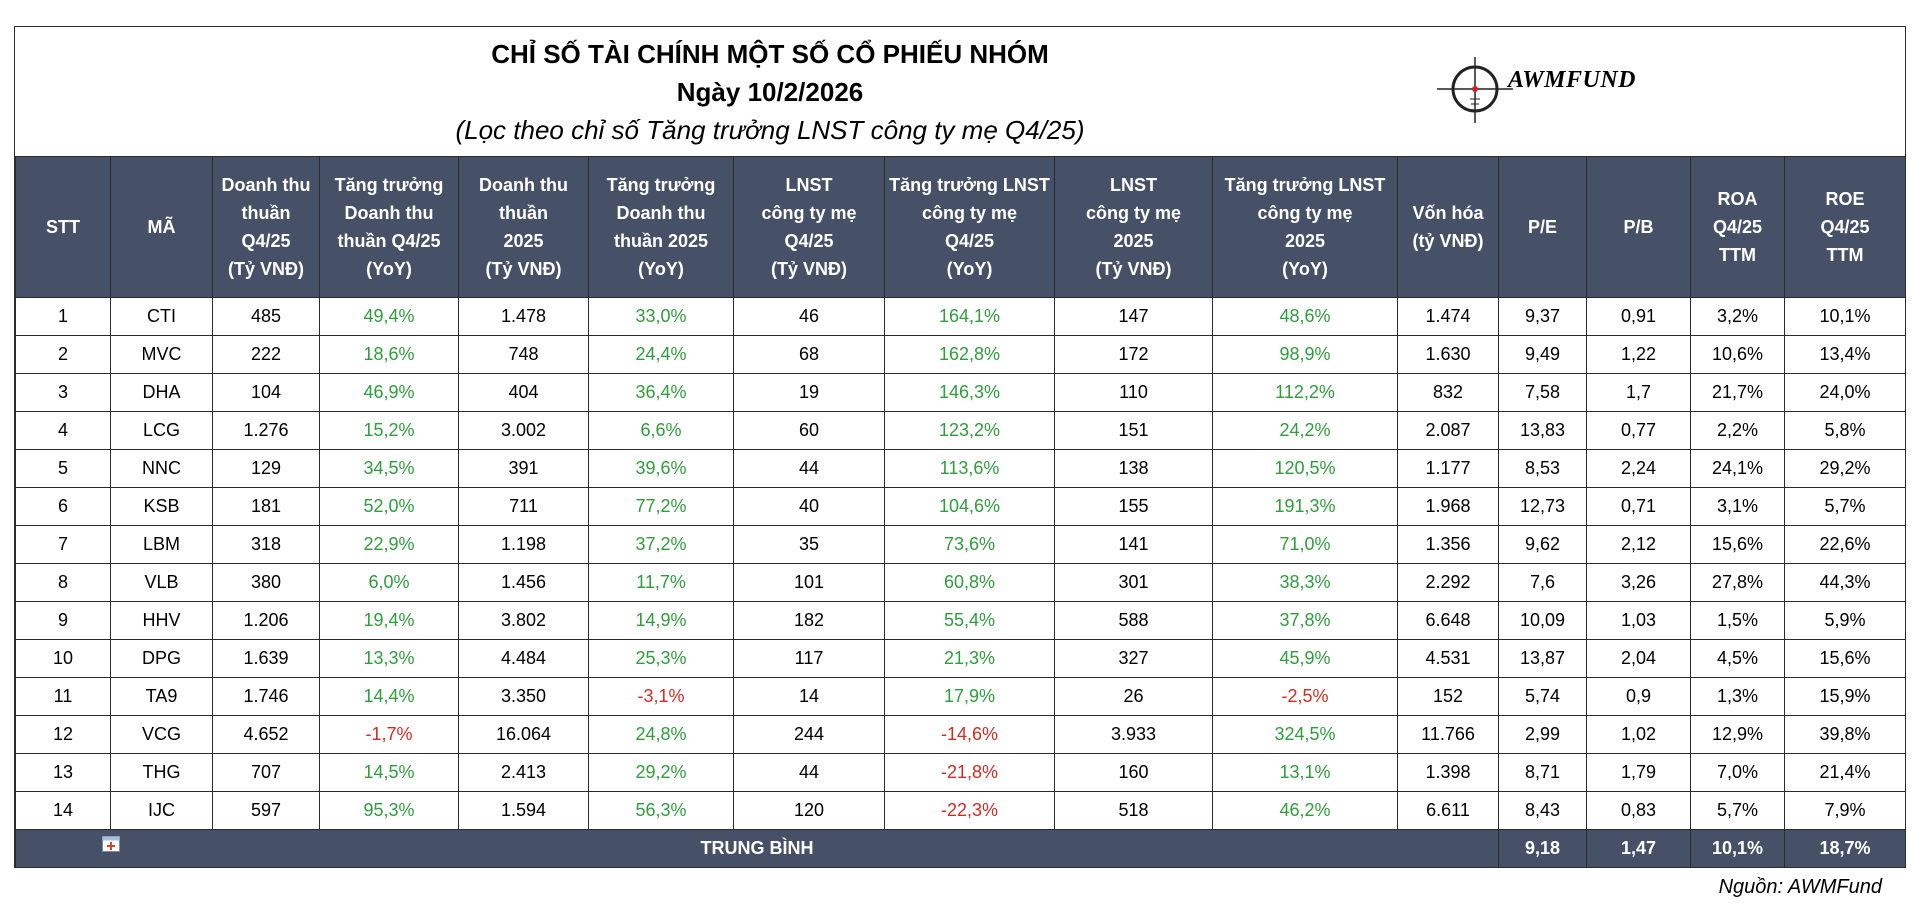  Describe the element at coordinates (1448, 241) in the screenshot. I see `column-header-line: (tỷ VNĐ)` at that location.